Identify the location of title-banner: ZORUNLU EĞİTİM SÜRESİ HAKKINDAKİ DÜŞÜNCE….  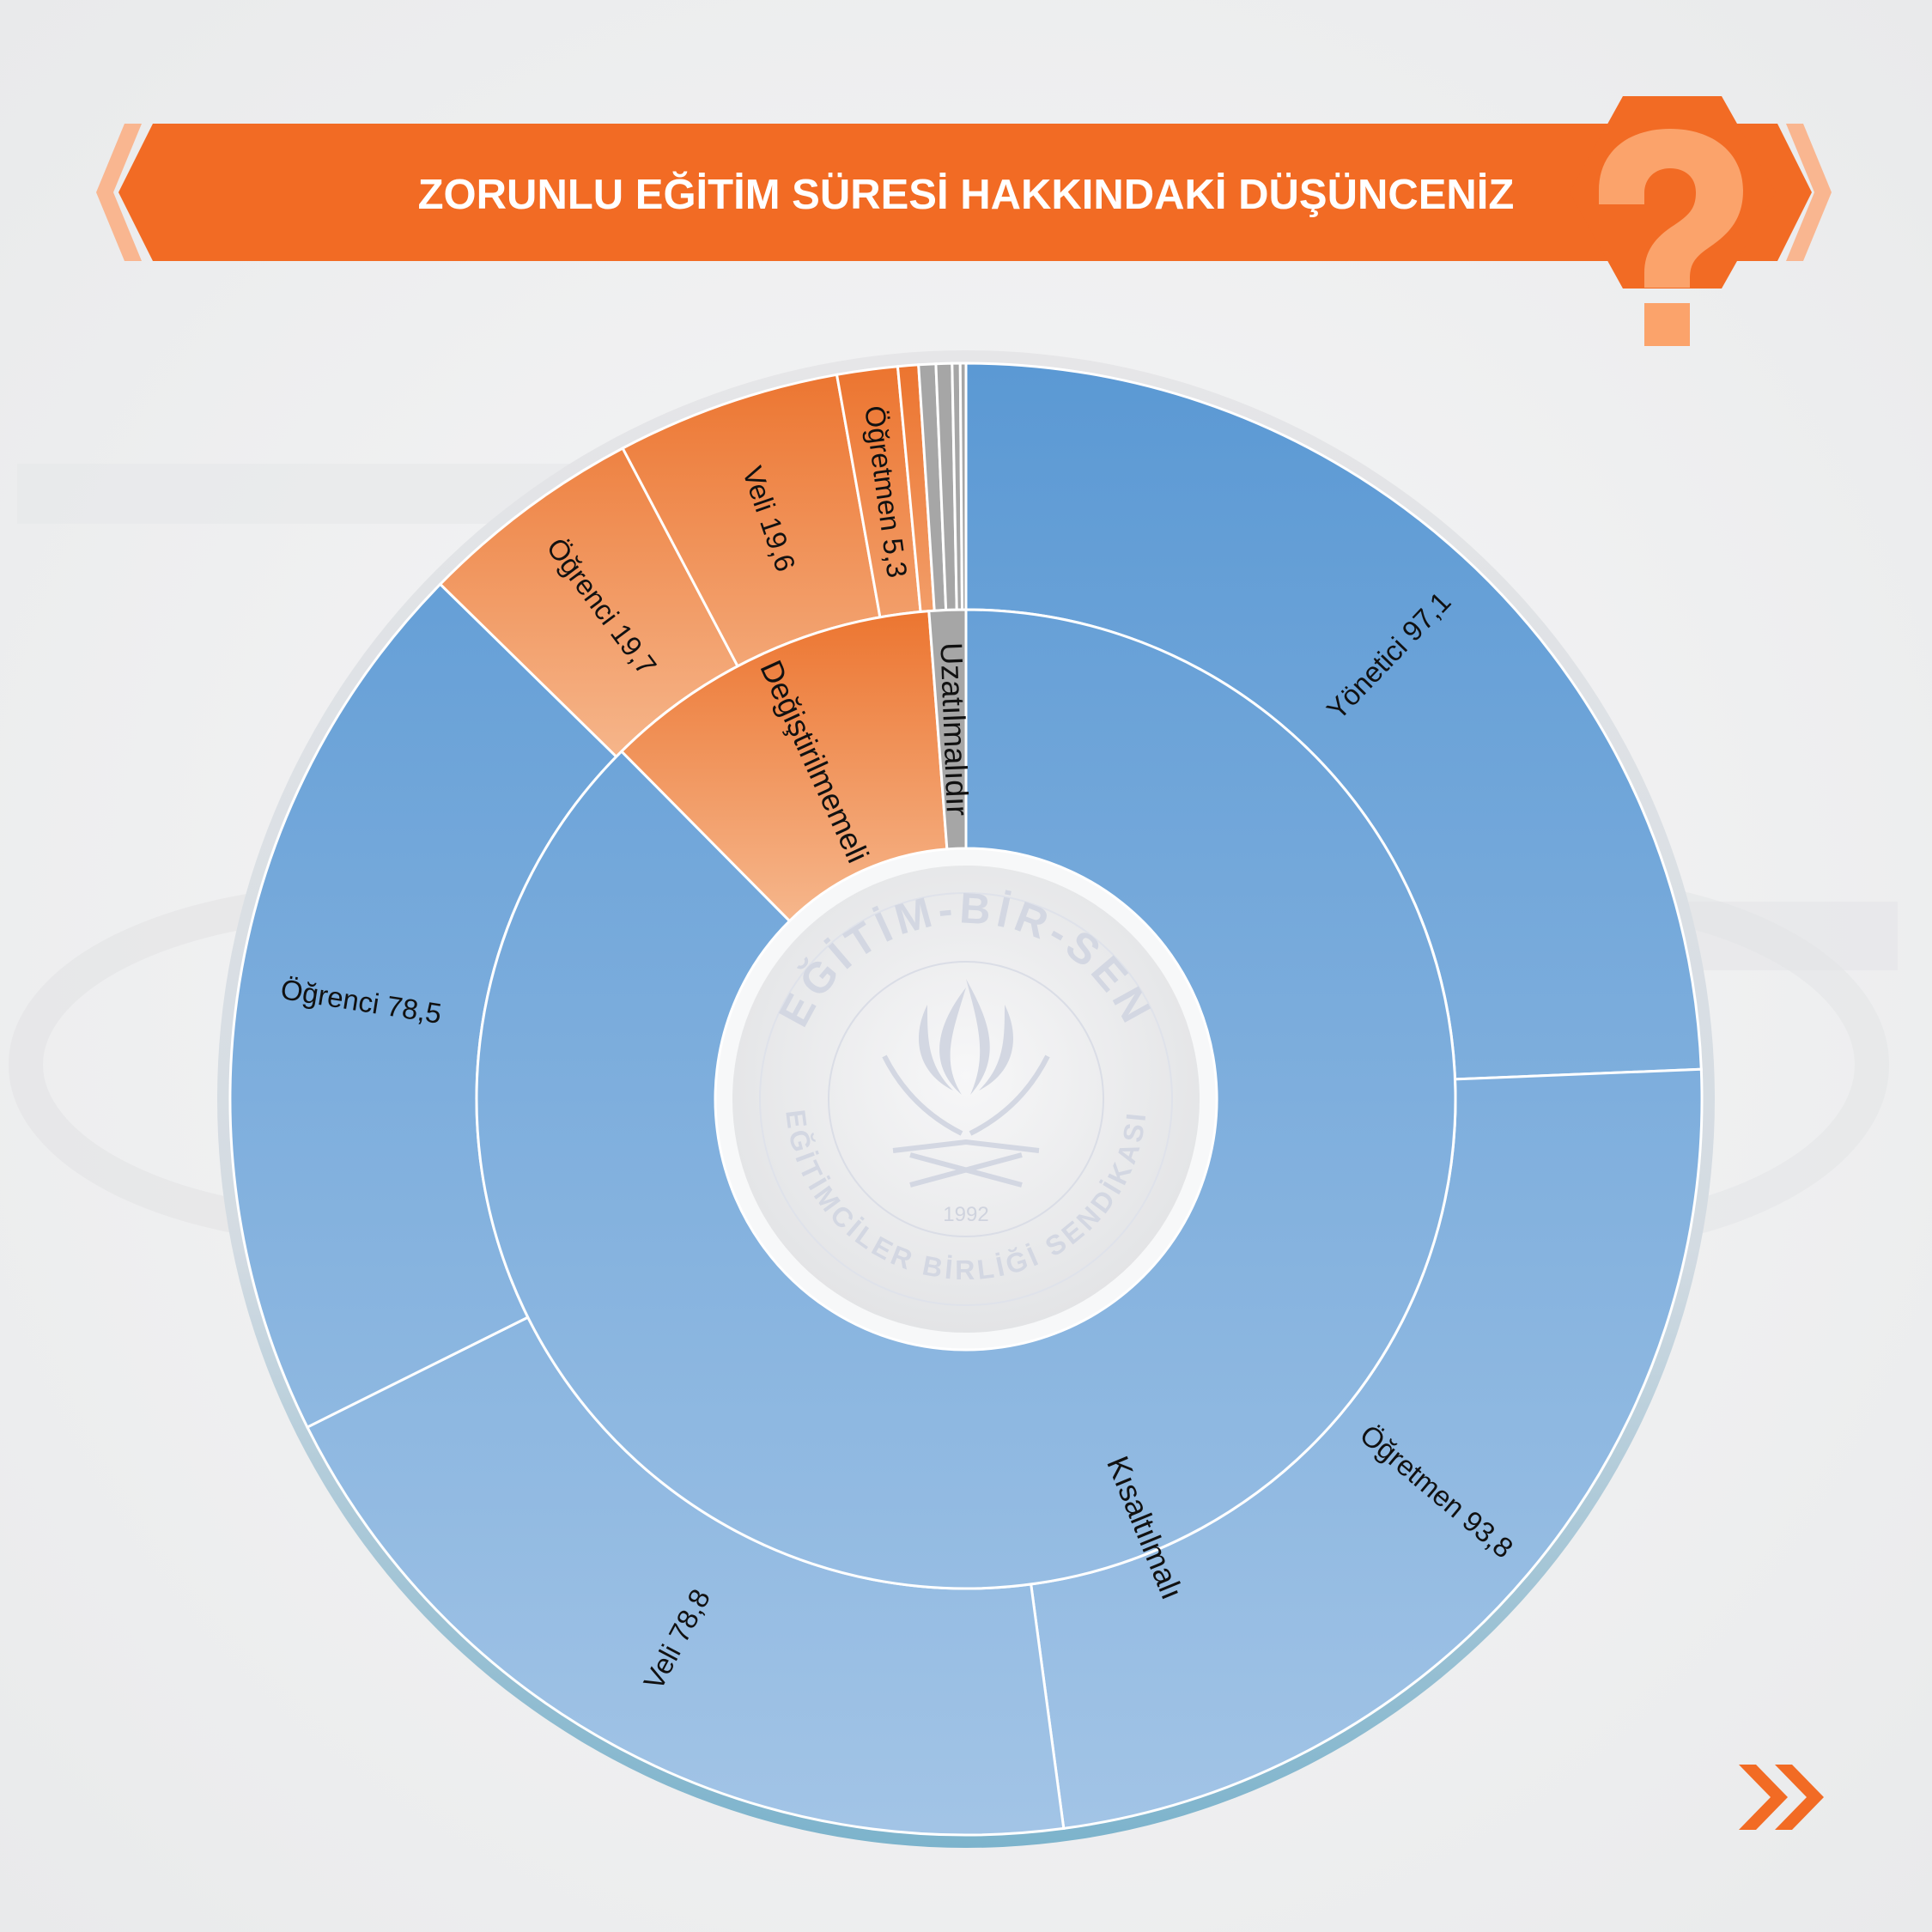
(964, 221).